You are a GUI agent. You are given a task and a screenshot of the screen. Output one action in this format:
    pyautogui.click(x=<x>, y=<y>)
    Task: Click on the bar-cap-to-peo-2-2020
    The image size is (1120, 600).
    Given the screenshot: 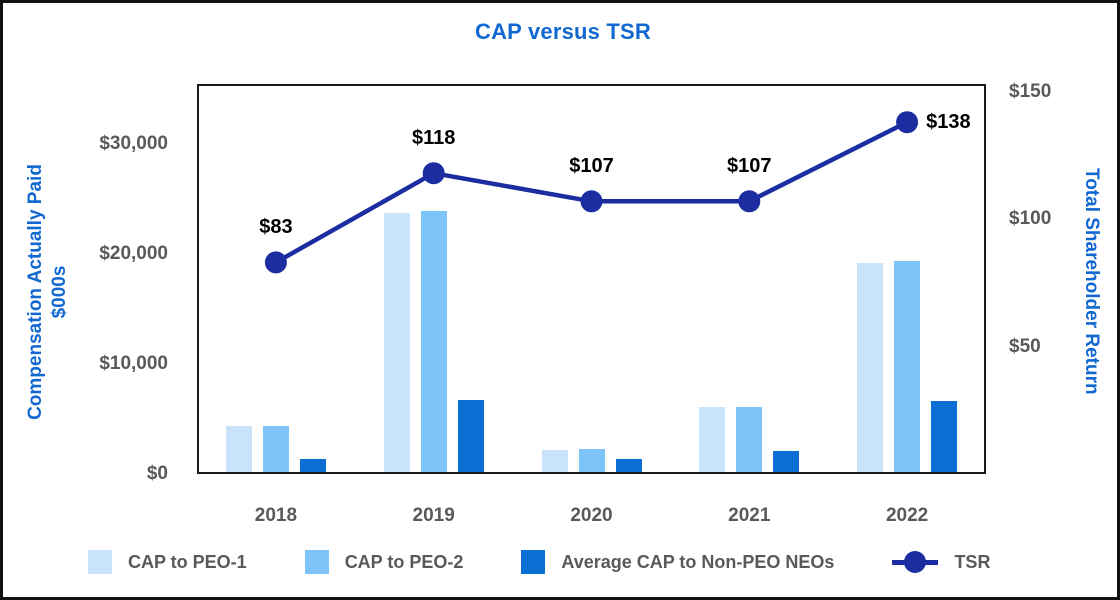 What is the action you would take?
    pyautogui.click(x=592, y=460)
    